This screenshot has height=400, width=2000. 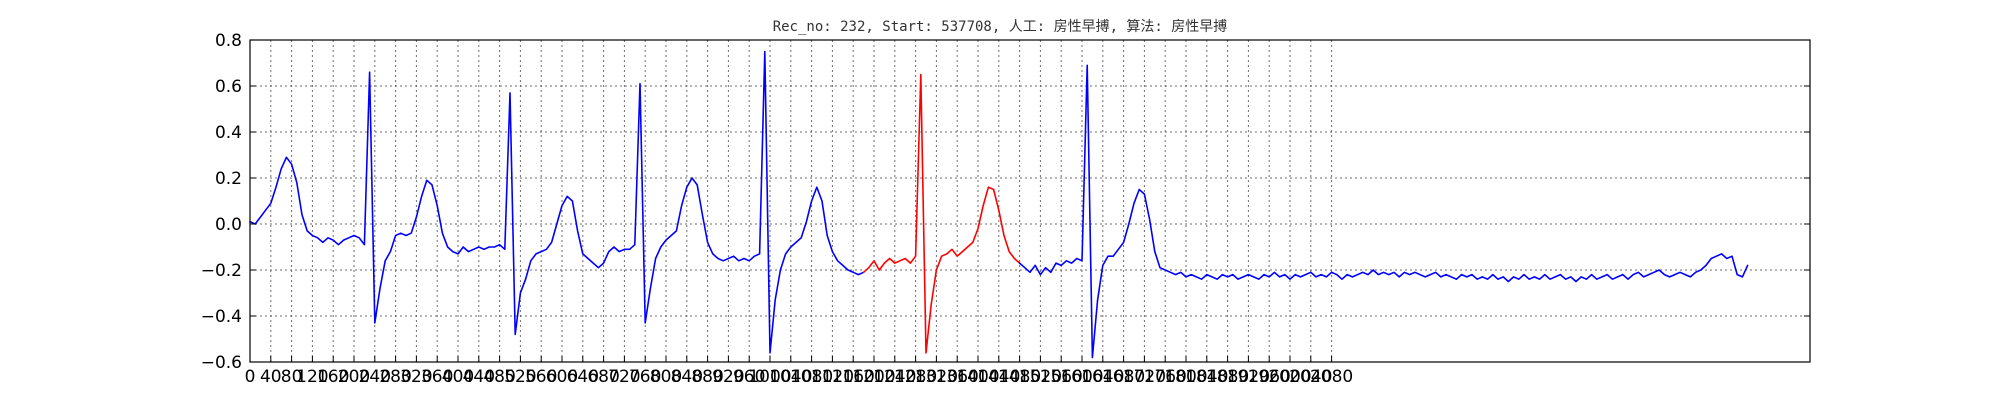 I want to click on x-tick-label: 2000, so click(x=1289, y=377).